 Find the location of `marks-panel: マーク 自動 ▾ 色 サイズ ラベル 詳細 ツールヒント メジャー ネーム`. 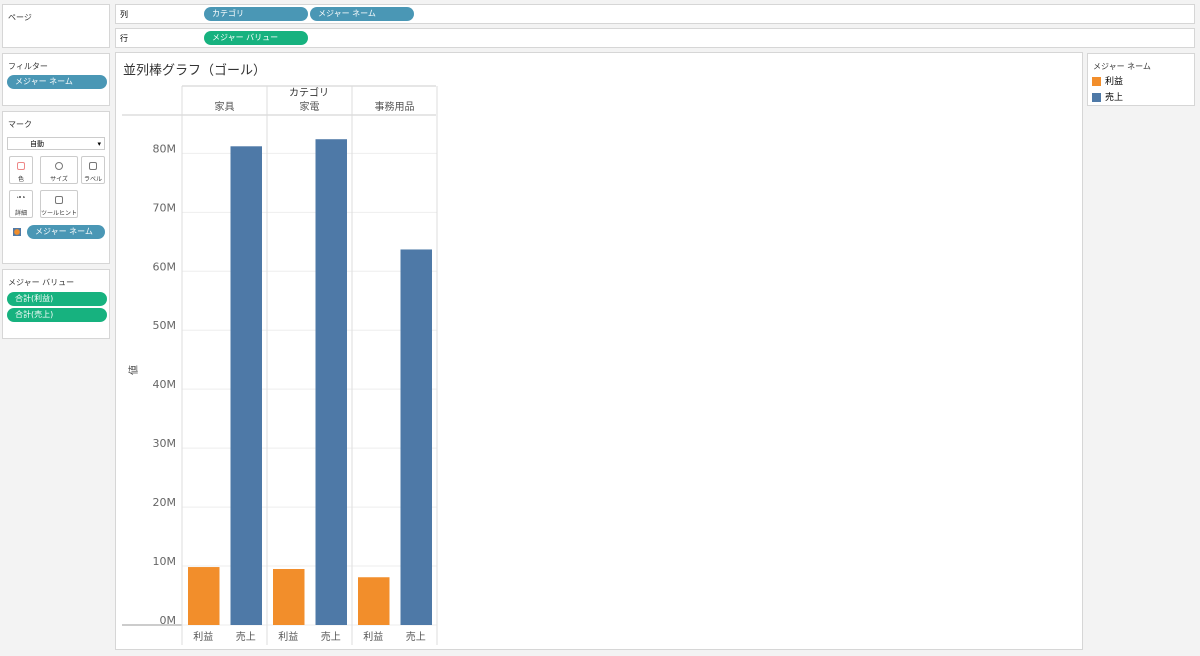

marks-panel: マーク 自動 ▾ 色 サイズ ラベル 詳細 ツールヒント メジャー ネーム is located at coordinates (56, 187).